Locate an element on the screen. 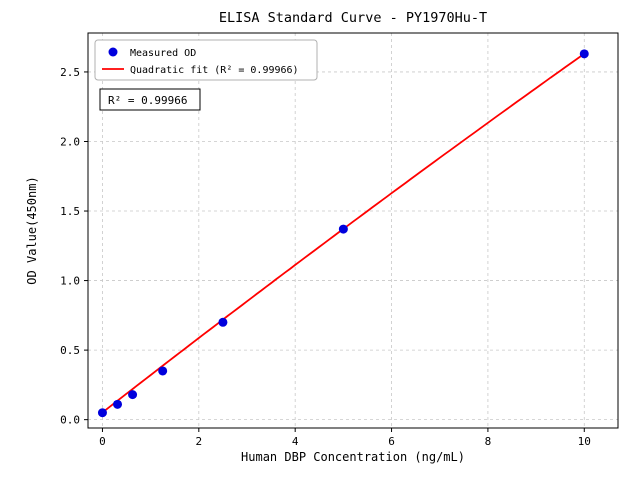 The width and height of the screenshot is (640, 484). legend: Measured OD Quadratic fit (R² = 0.99966) is located at coordinates (206, 60).